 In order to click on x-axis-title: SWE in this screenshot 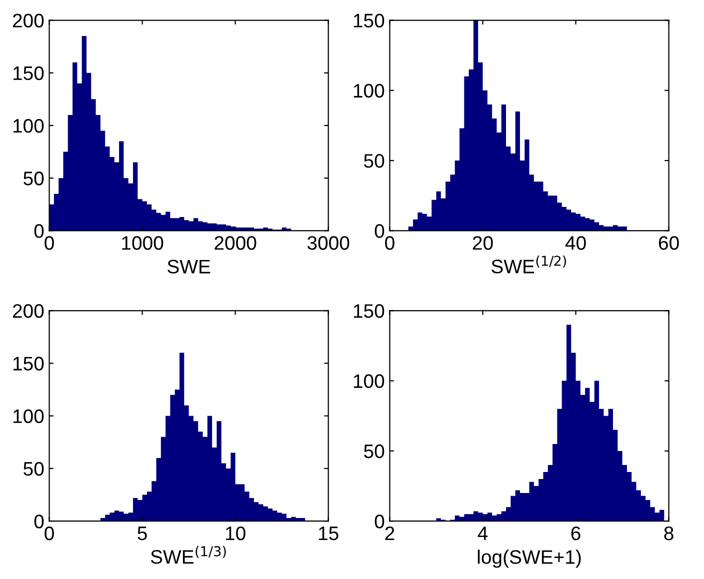, I will do `click(189, 267)`.